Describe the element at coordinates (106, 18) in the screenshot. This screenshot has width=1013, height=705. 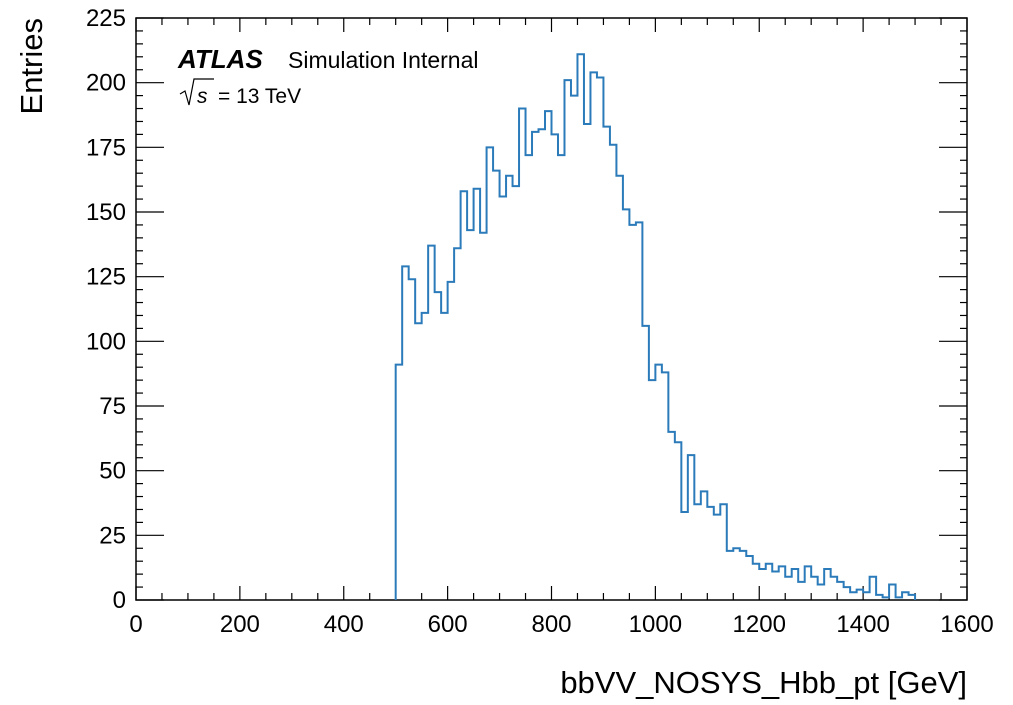
I see `y-tick-label: 225` at that location.